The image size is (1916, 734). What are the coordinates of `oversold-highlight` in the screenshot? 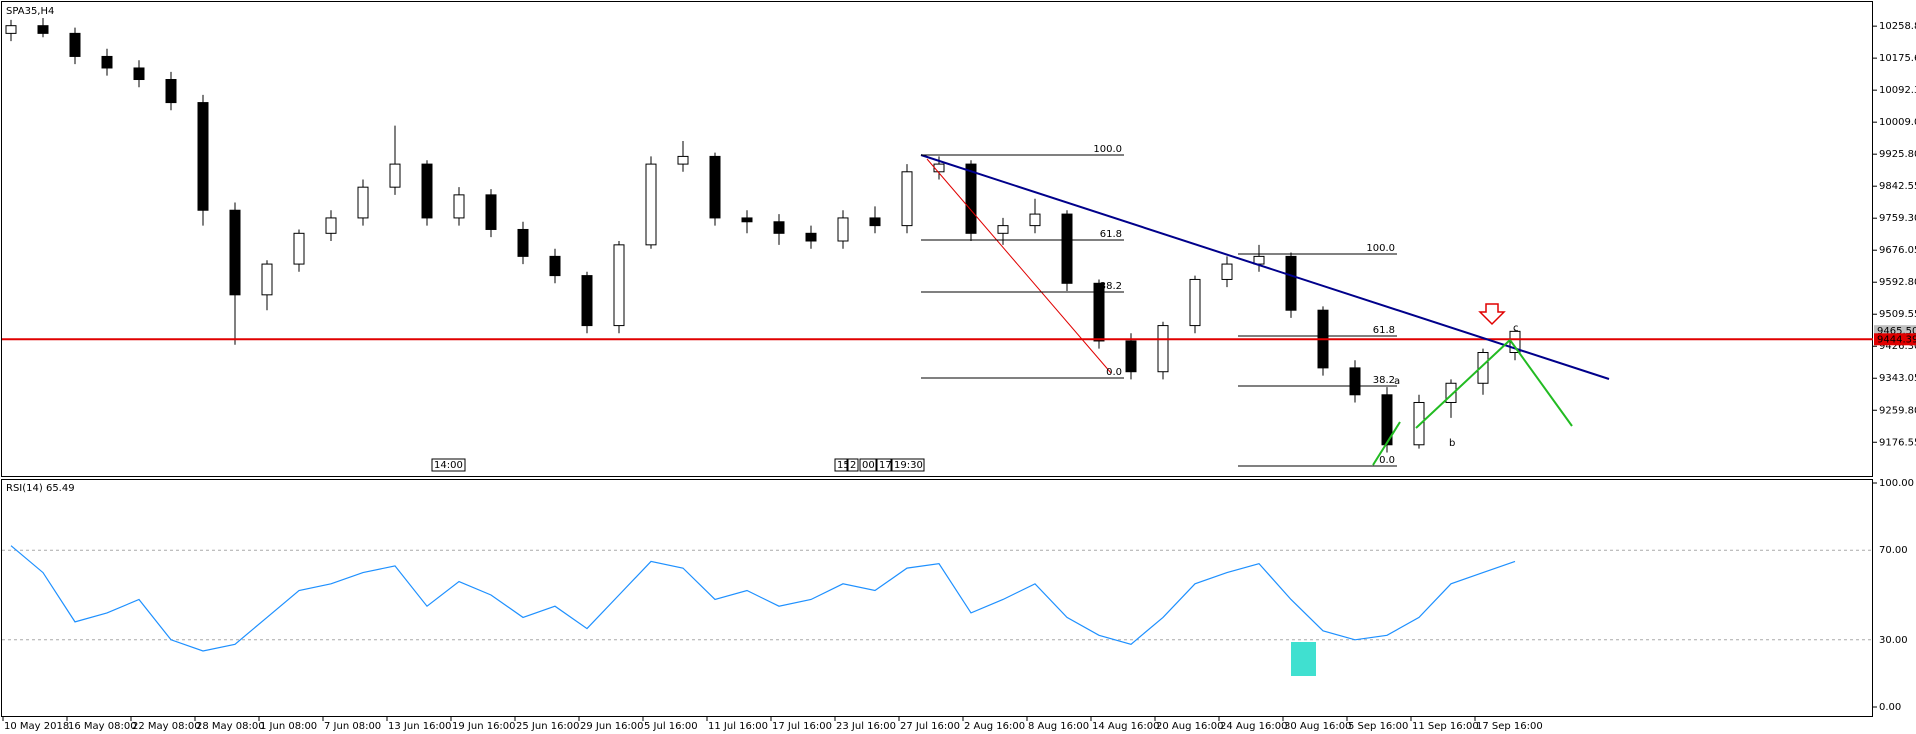 It's located at (1303, 659).